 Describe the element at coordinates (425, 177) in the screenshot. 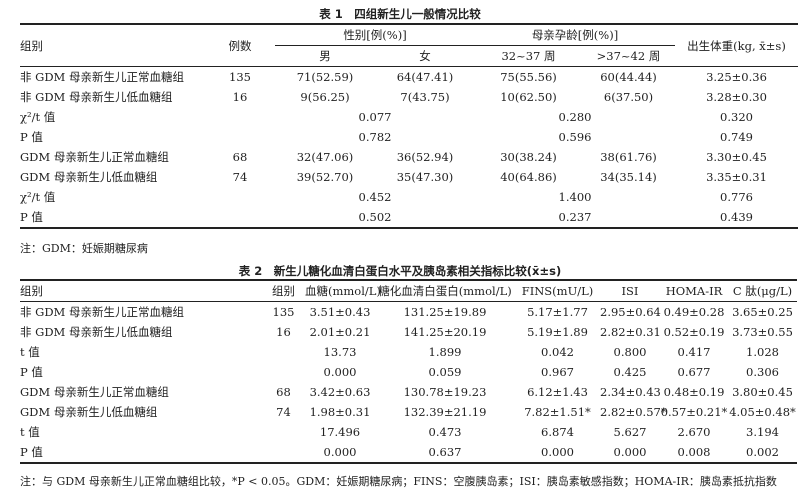

I see `cell-female: 35(47.30)` at that location.